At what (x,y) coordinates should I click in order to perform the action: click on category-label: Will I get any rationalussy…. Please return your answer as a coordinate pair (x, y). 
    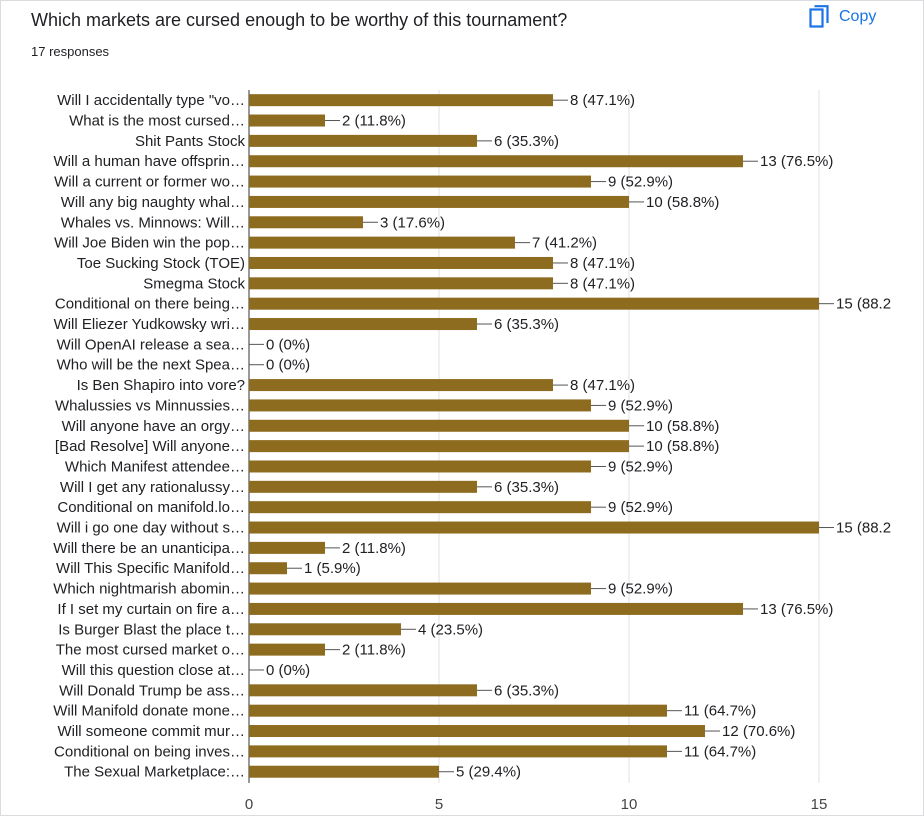
    Looking at the image, I should click on (152, 487).